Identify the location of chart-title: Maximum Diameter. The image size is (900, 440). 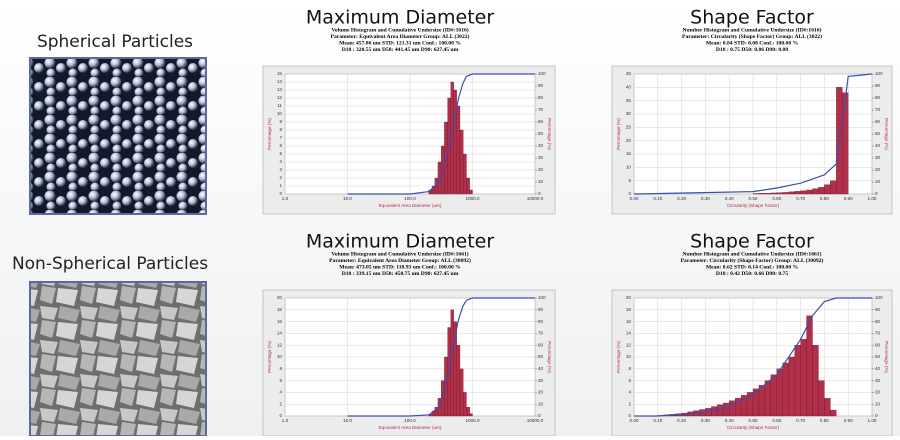
(400, 18).